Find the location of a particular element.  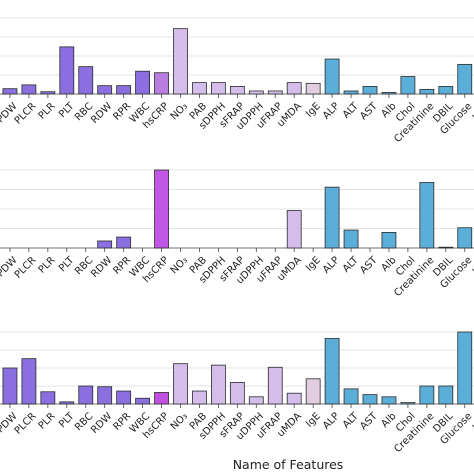

bar-pdw-panel1 is located at coordinates (10, 91).